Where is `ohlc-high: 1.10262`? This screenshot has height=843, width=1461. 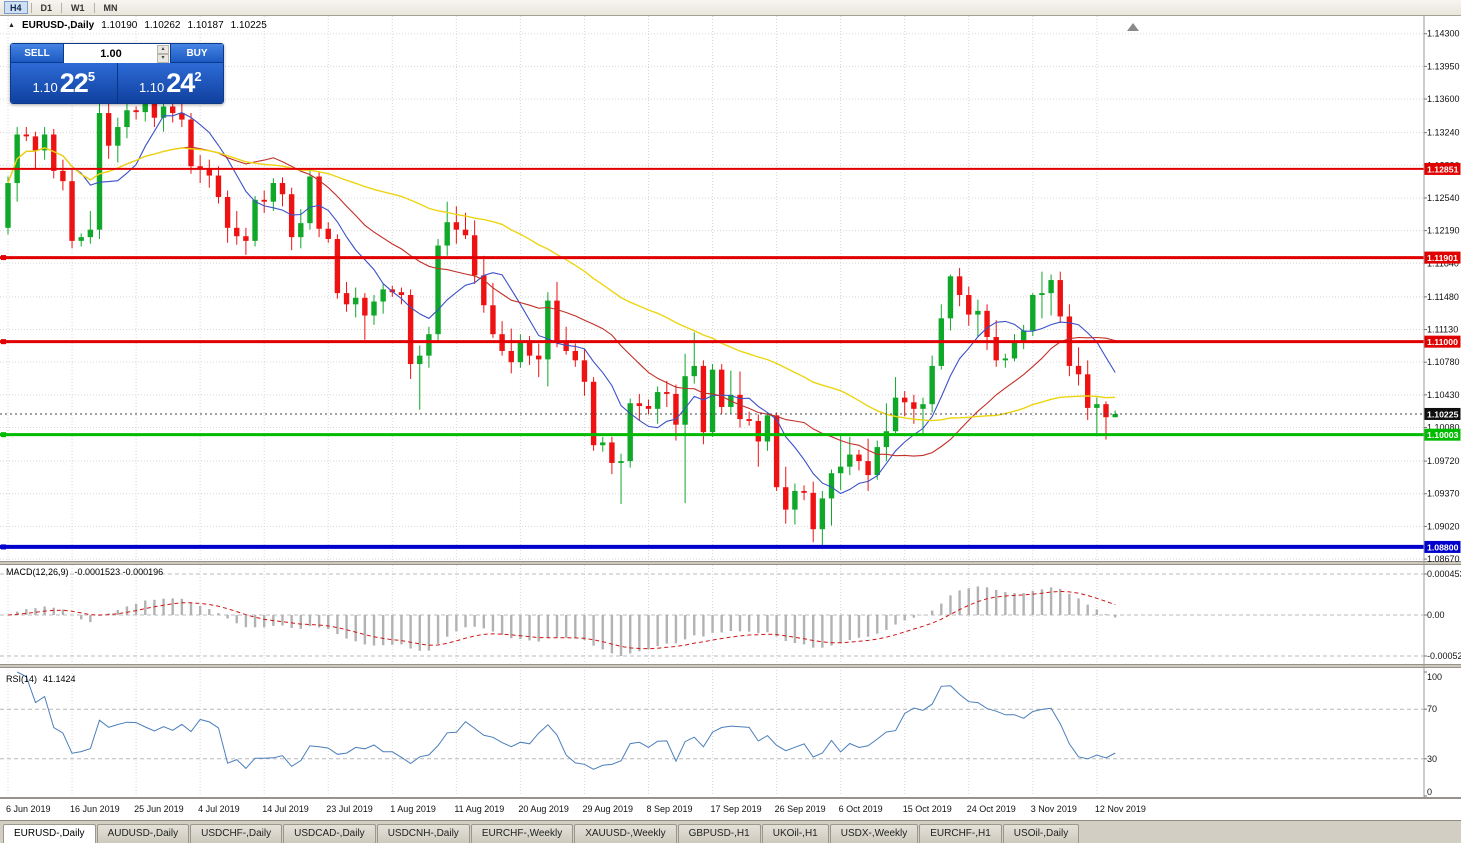
ohlc-high: 1.10262 is located at coordinates (162, 25).